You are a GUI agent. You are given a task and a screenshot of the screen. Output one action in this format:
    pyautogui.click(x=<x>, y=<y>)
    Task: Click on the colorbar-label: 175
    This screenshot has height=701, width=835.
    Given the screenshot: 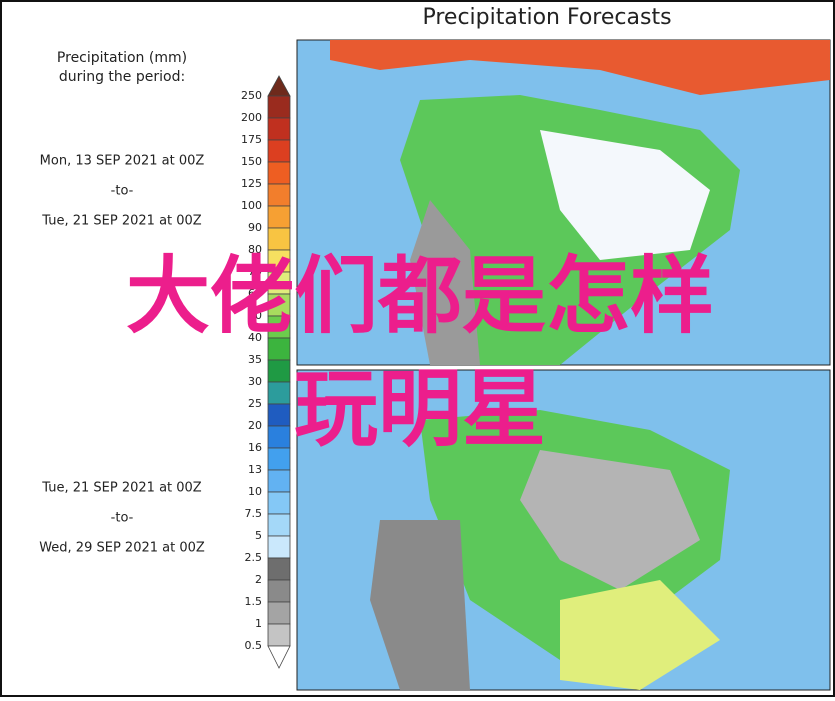 What is the action you would take?
    pyautogui.click(x=251, y=139)
    